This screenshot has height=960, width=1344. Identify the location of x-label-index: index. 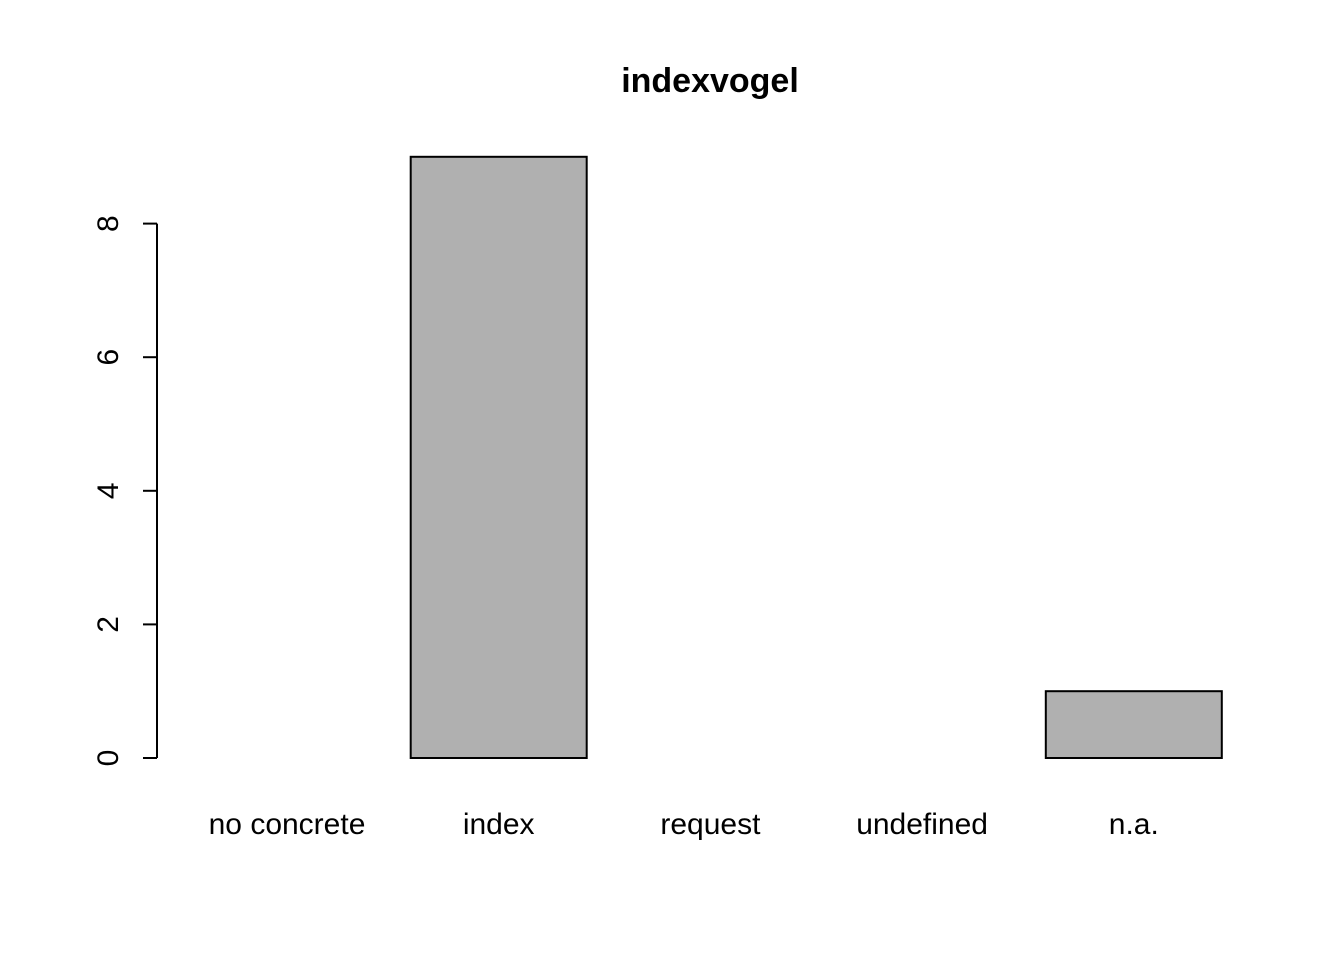
(499, 824).